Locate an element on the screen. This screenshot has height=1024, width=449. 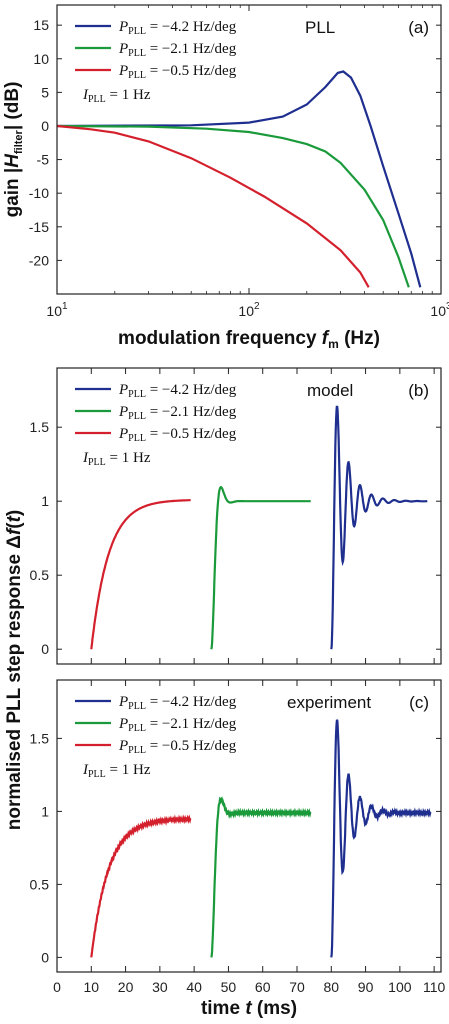
x-tick-label: 40 is located at coordinates (194, 987).